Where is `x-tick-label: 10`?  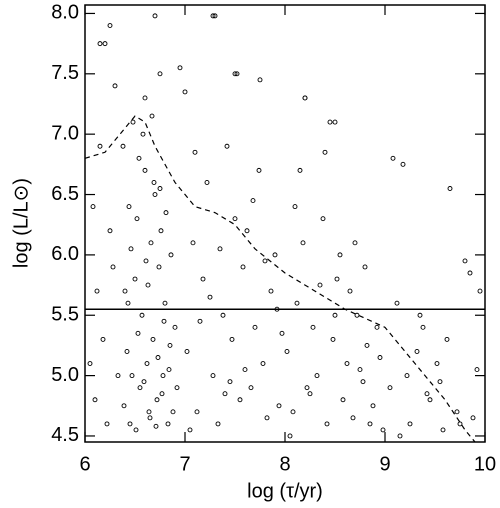 x-tick-label: 10 is located at coordinates (485, 464).